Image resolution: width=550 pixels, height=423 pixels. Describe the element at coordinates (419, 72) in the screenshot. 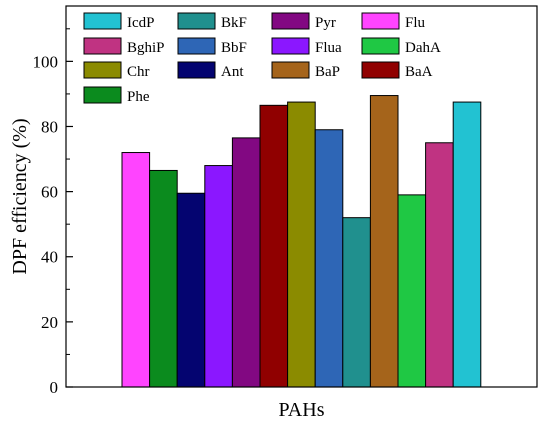

I see `legend-label-baa: BaA` at that location.